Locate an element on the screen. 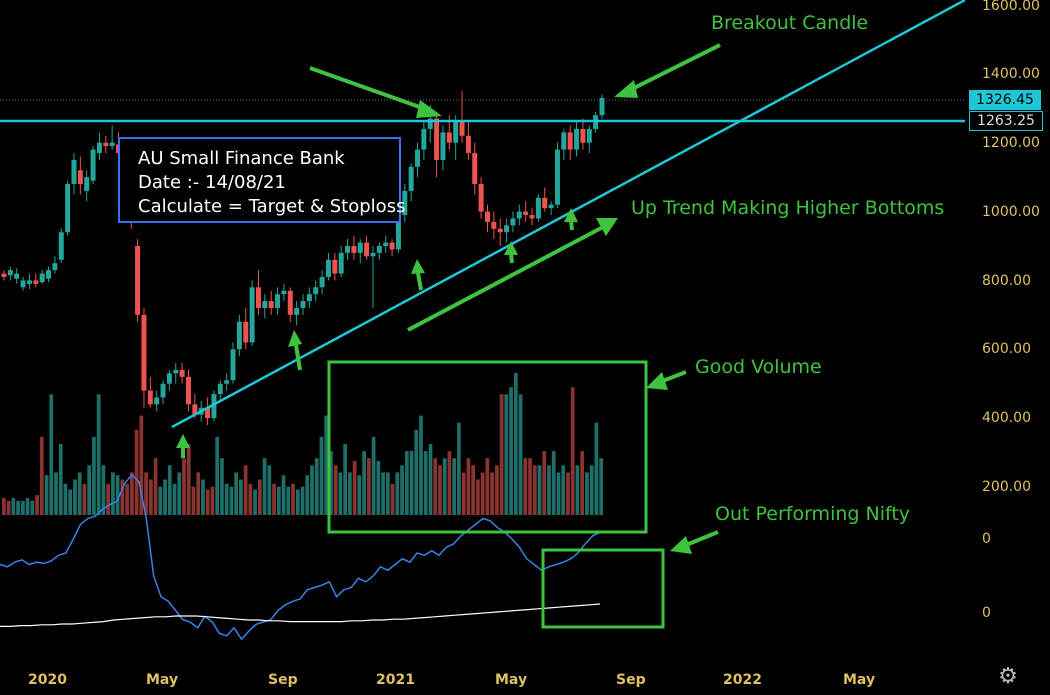 This screenshot has width=1050, height=695. y-tick: 1200.00 is located at coordinates (1011, 143).